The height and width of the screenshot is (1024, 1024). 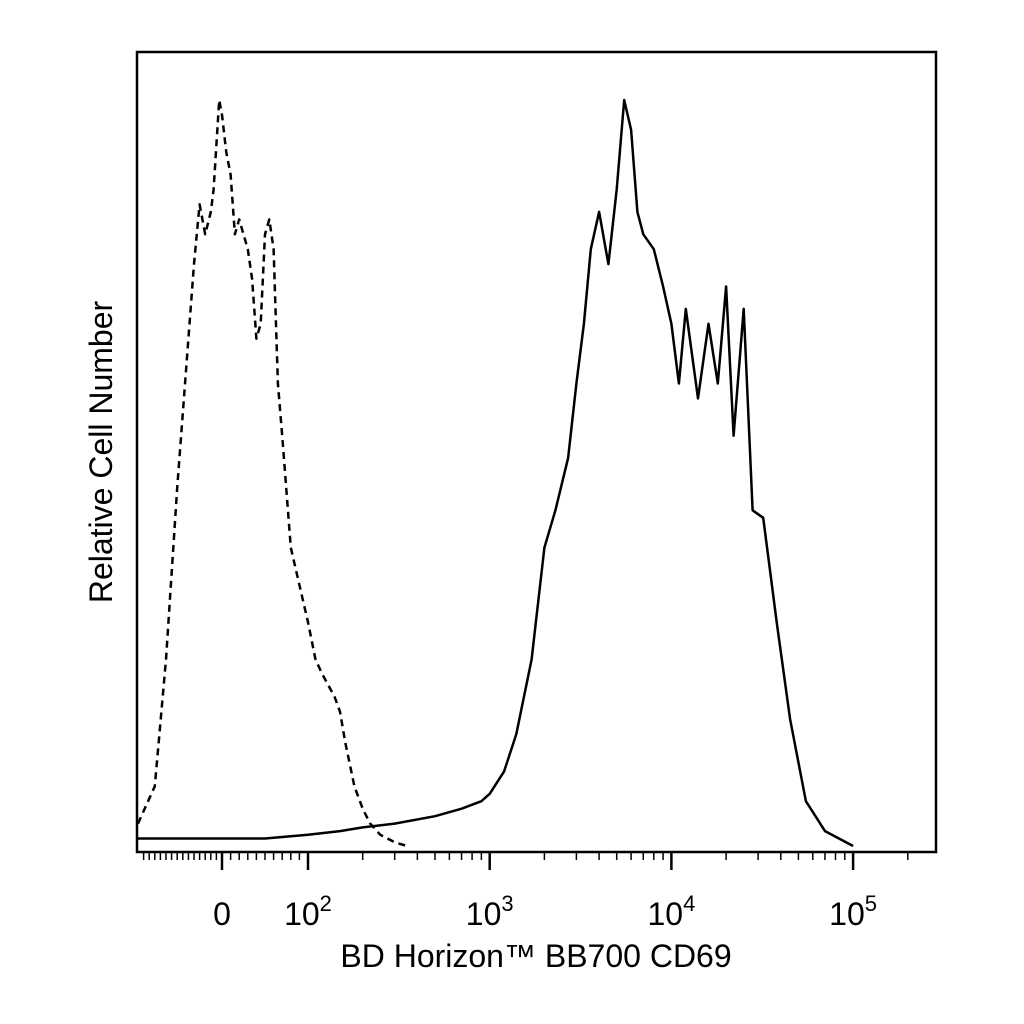 I want to click on x-axis-tick-labels: 0 10² 10³ 10⁴ 10⁵, so click(x=545, y=911).